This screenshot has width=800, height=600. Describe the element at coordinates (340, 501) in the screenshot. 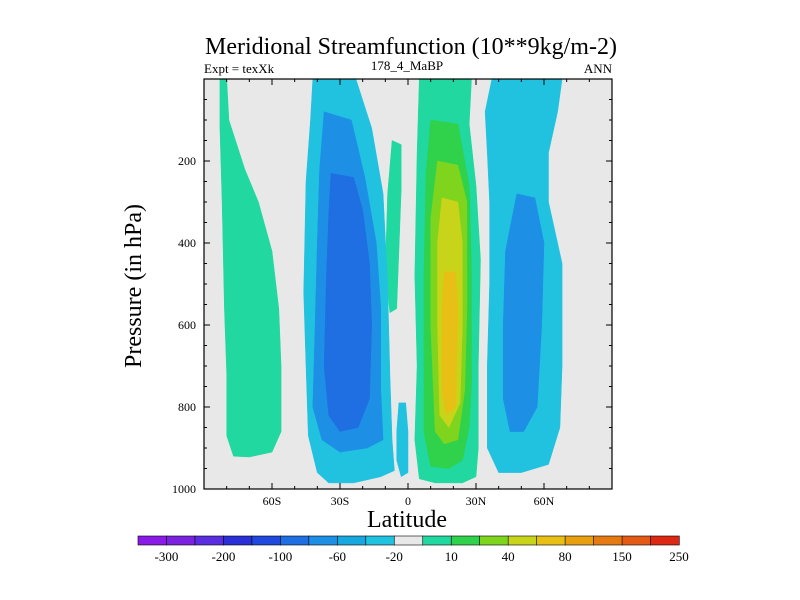

I see `x-tick-label: 30S` at that location.